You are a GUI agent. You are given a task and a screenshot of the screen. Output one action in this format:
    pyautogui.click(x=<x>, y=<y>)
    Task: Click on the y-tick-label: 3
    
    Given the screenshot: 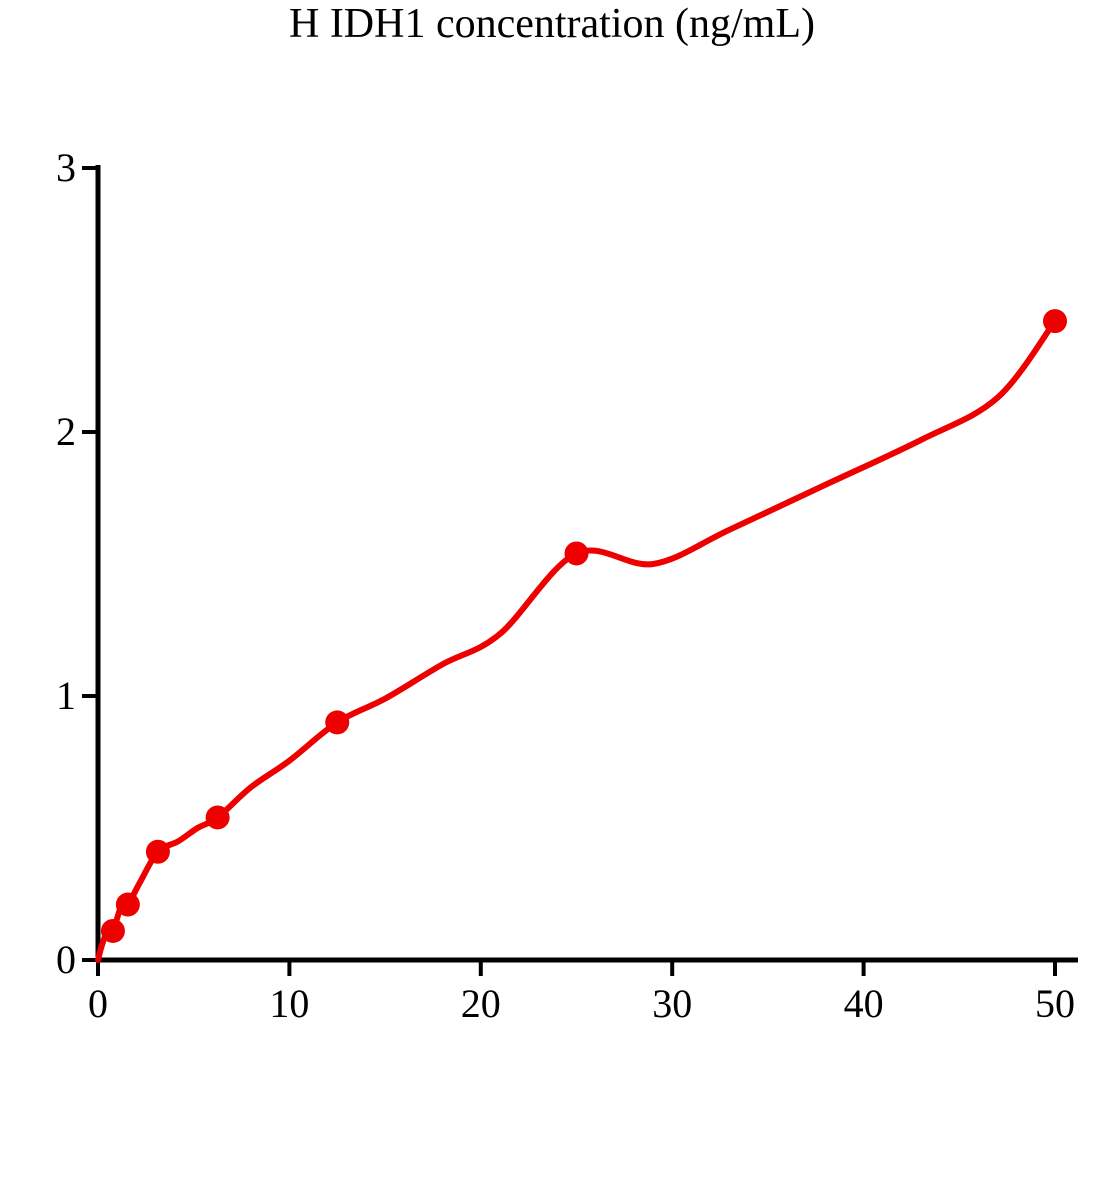 What is the action you would take?
    pyautogui.click(x=66, y=167)
    